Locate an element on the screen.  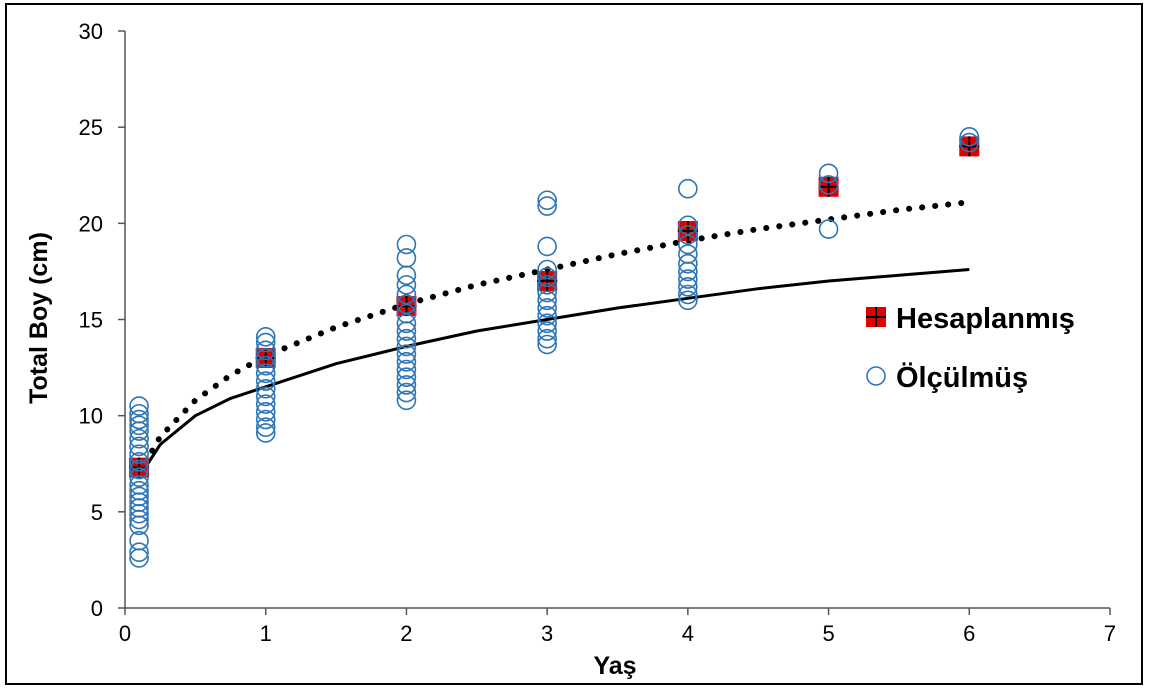
legend-item-olculmus: Ölçülmüş is located at coordinates (947, 377).